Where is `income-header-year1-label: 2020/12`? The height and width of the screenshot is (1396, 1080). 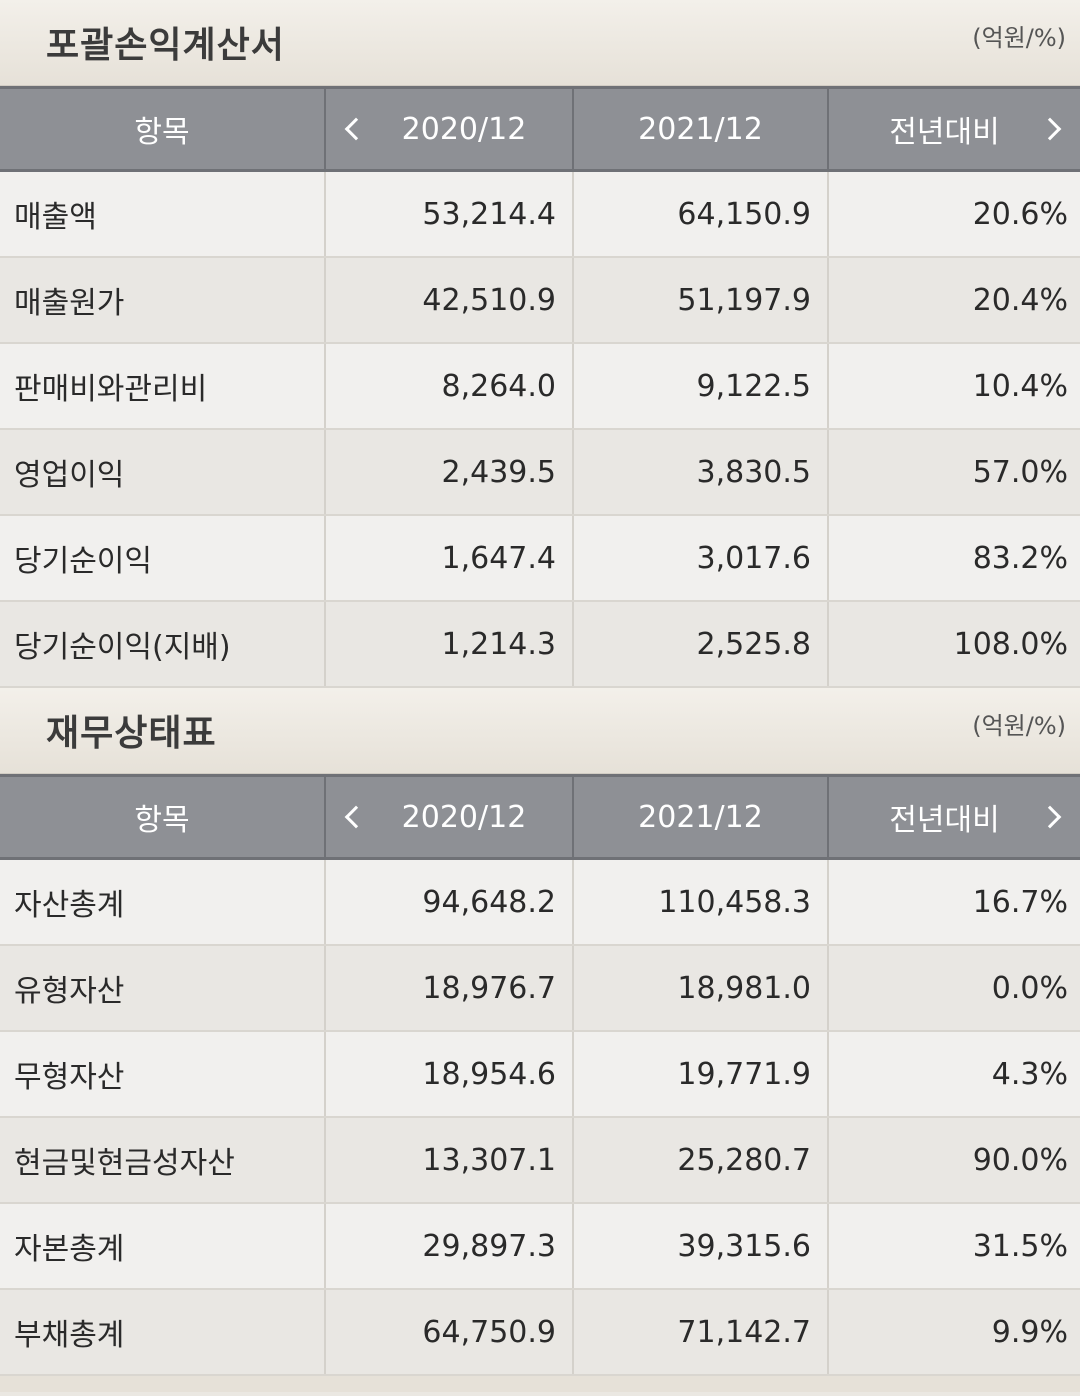 income-header-year1-label: 2020/12 is located at coordinates (464, 129).